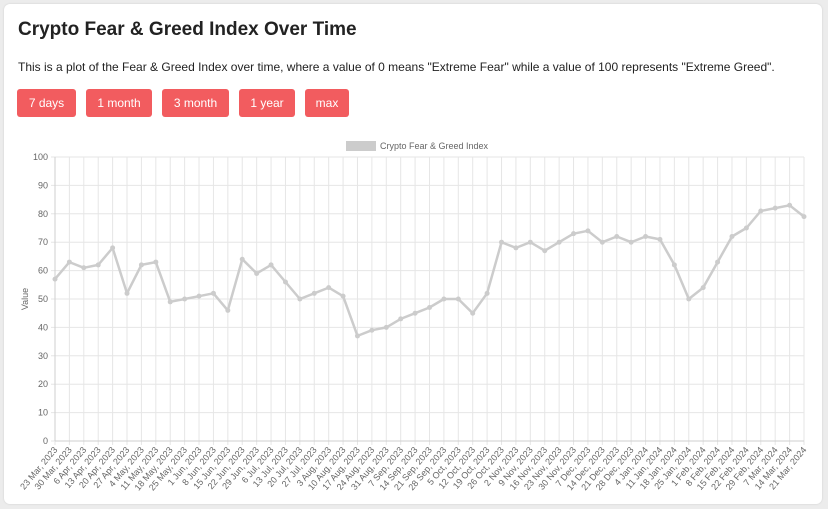 The height and width of the screenshot is (509, 828). What do you see at coordinates (187, 29) in the screenshot?
I see `page-title: Crypto Fear & Greed Index Over Time` at bounding box center [187, 29].